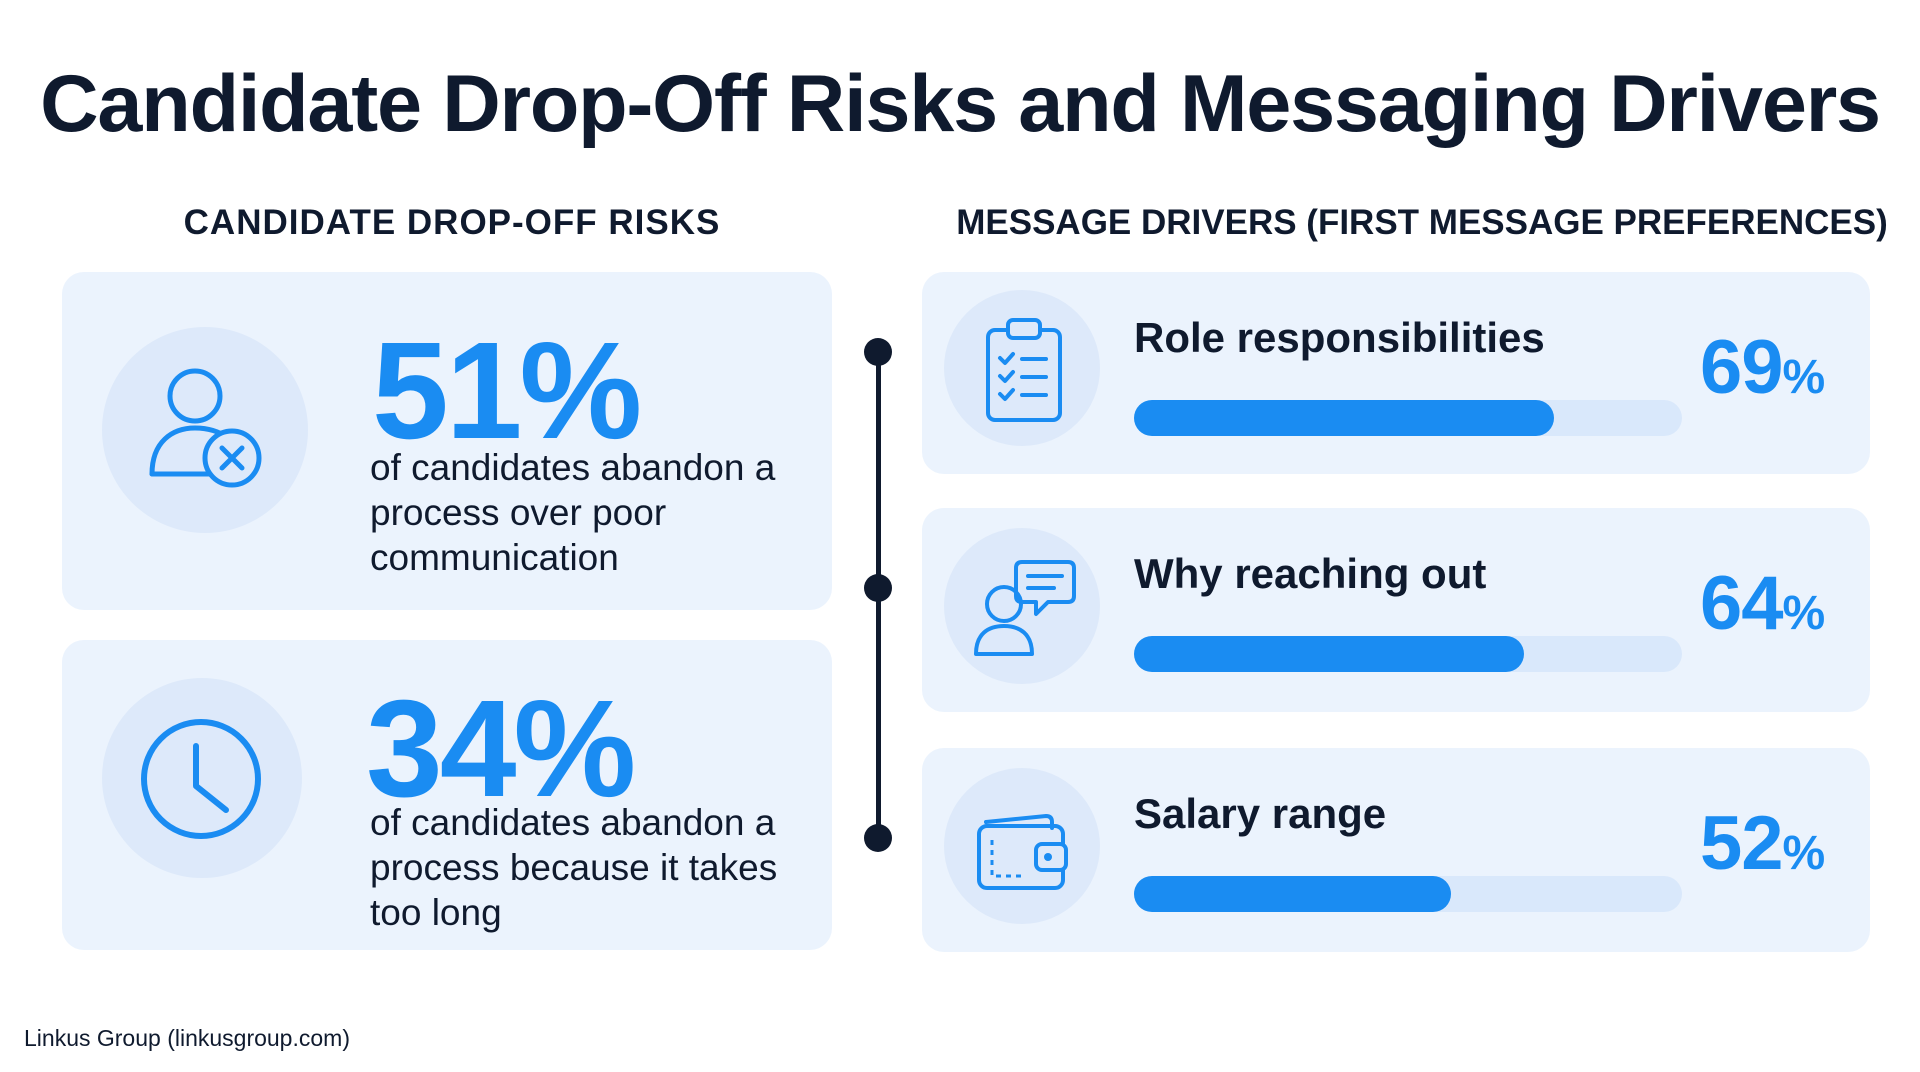  What do you see at coordinates (1742, 367) in the screenshot?
I see `driver-percentage-value: 69` at bounding box center [1742, 367].